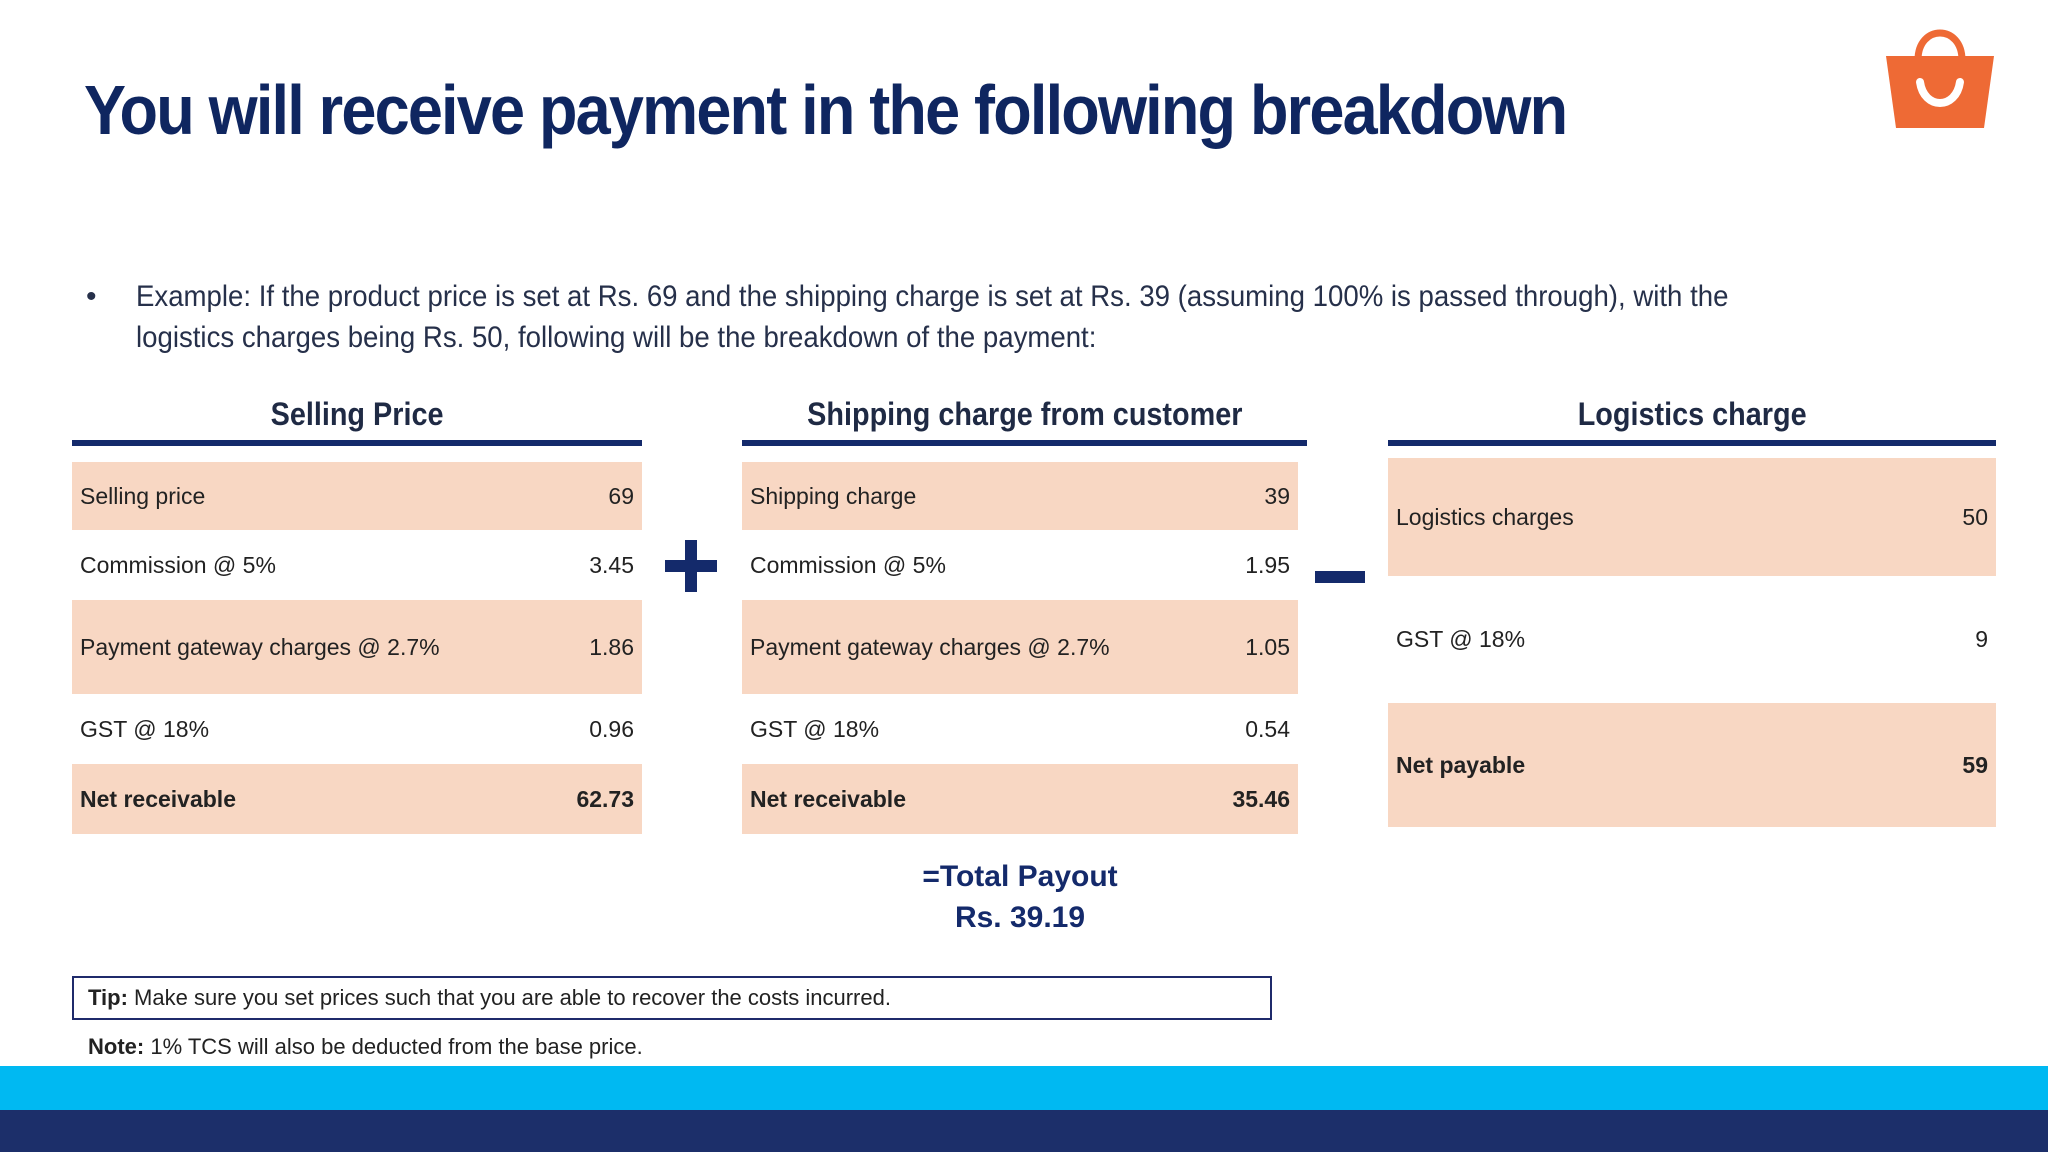 This screenshot has width=2048, height=1152. What do you see at coordinates (1940, 78) in the screenshot?
I see `shopping-bag-icon` at bounding box center [1940, 78].